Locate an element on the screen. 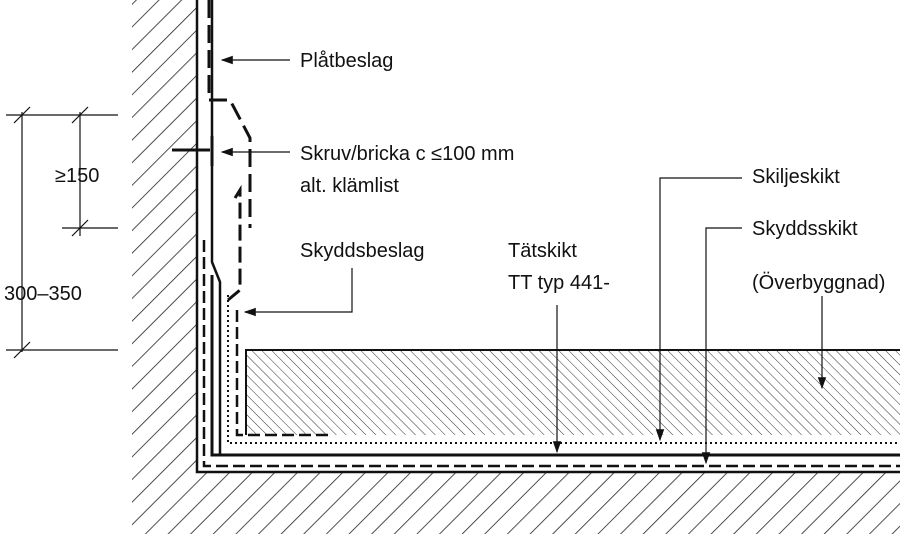  platbeslag-flashing is located at coordinates (229, 114).